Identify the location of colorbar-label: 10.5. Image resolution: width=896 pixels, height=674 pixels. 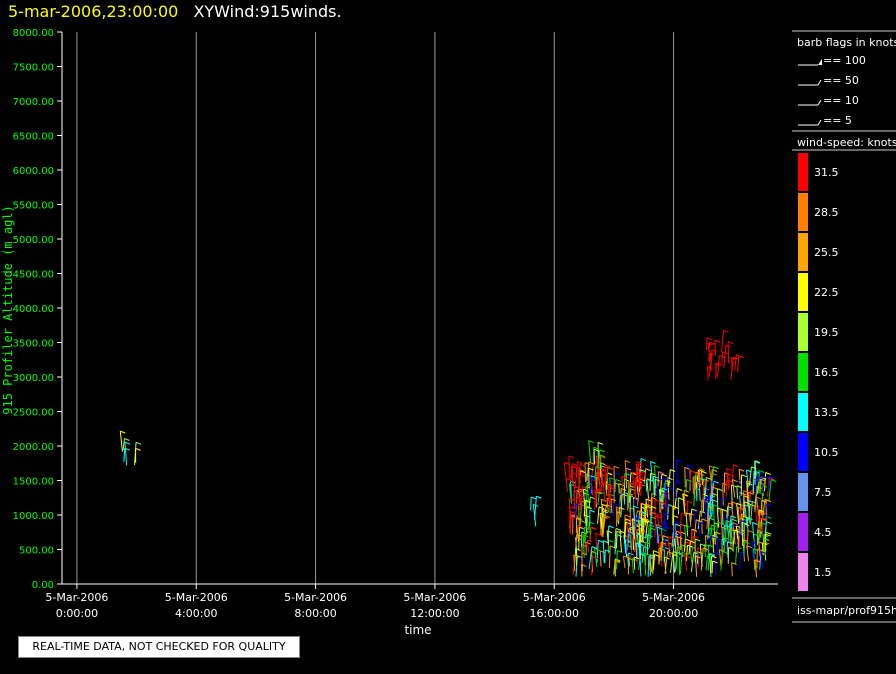
(826, 452).